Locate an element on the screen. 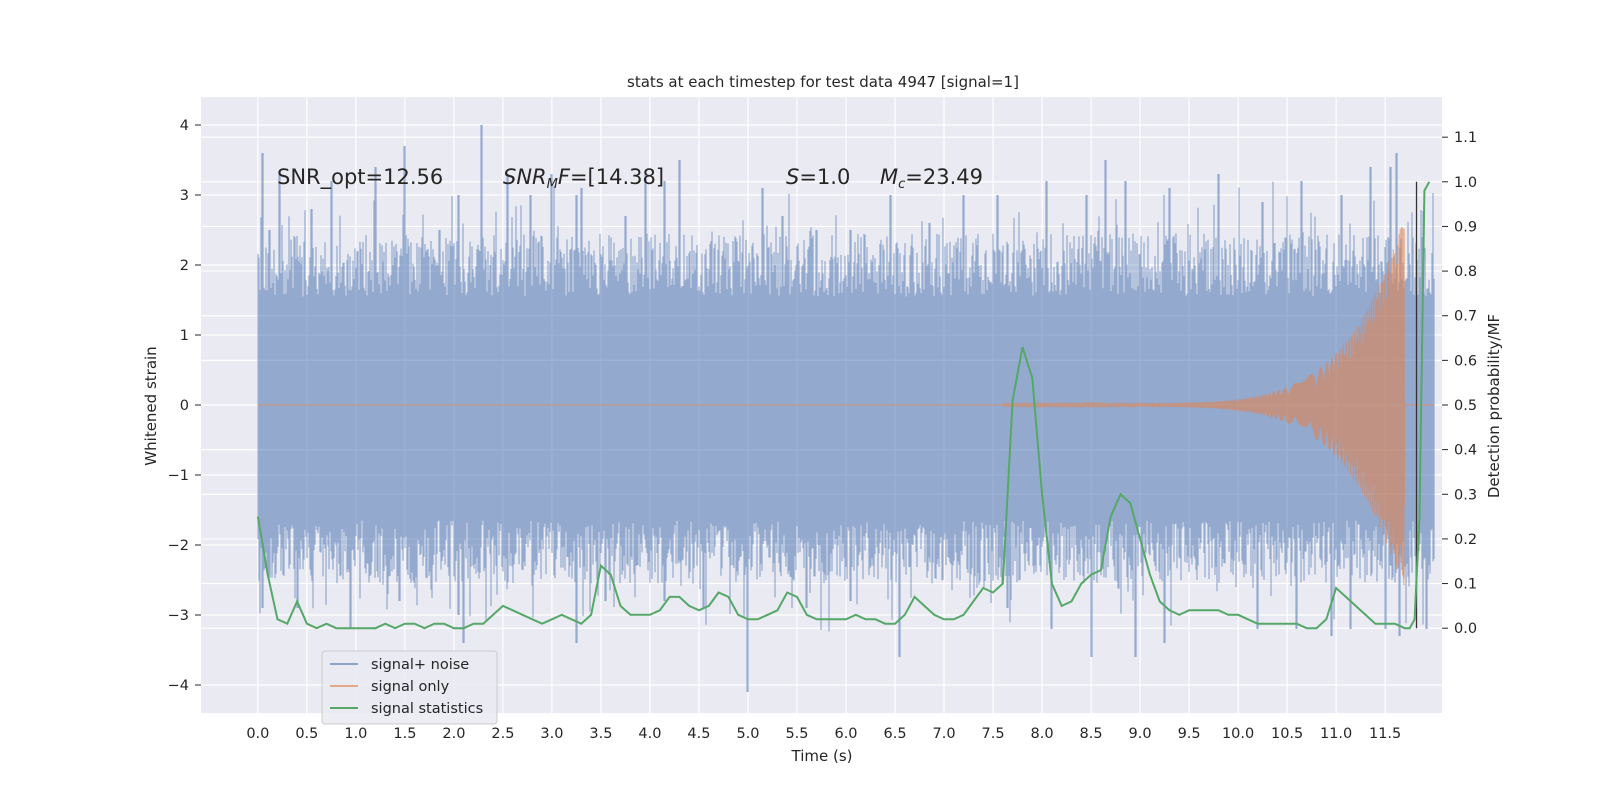 The width and height of the screenshot is (1600, 800). y-right-tick-label: 0.8 is located at coordinates (1465, 272).